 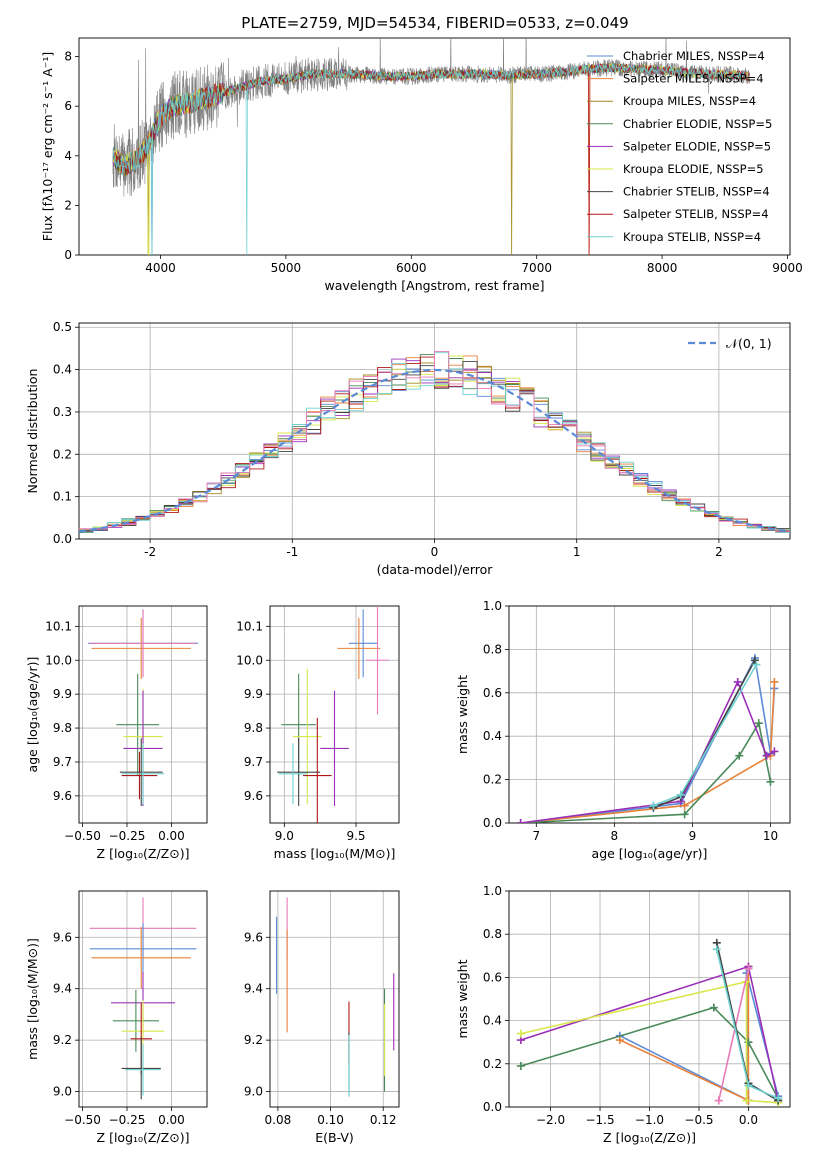 What do you see at coordinates (68, 205) in the screenshot?
I see `y-tick-label: 2` at bounding box center [68, 205].